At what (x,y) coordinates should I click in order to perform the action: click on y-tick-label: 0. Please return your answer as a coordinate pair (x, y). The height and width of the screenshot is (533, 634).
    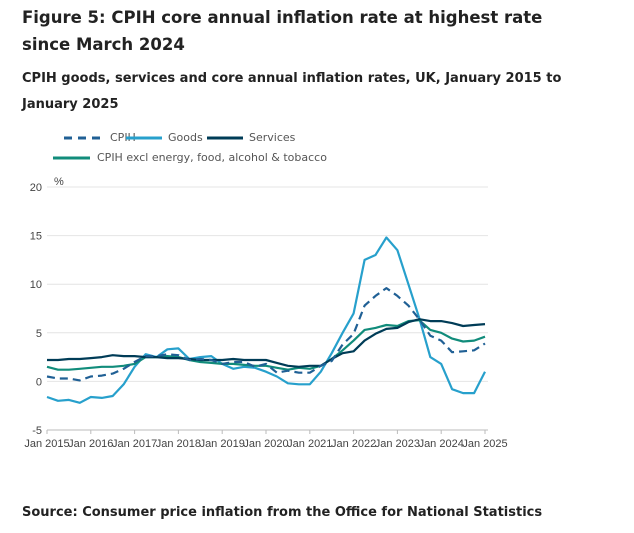
    Looking at the image, I should click on (39, 382).